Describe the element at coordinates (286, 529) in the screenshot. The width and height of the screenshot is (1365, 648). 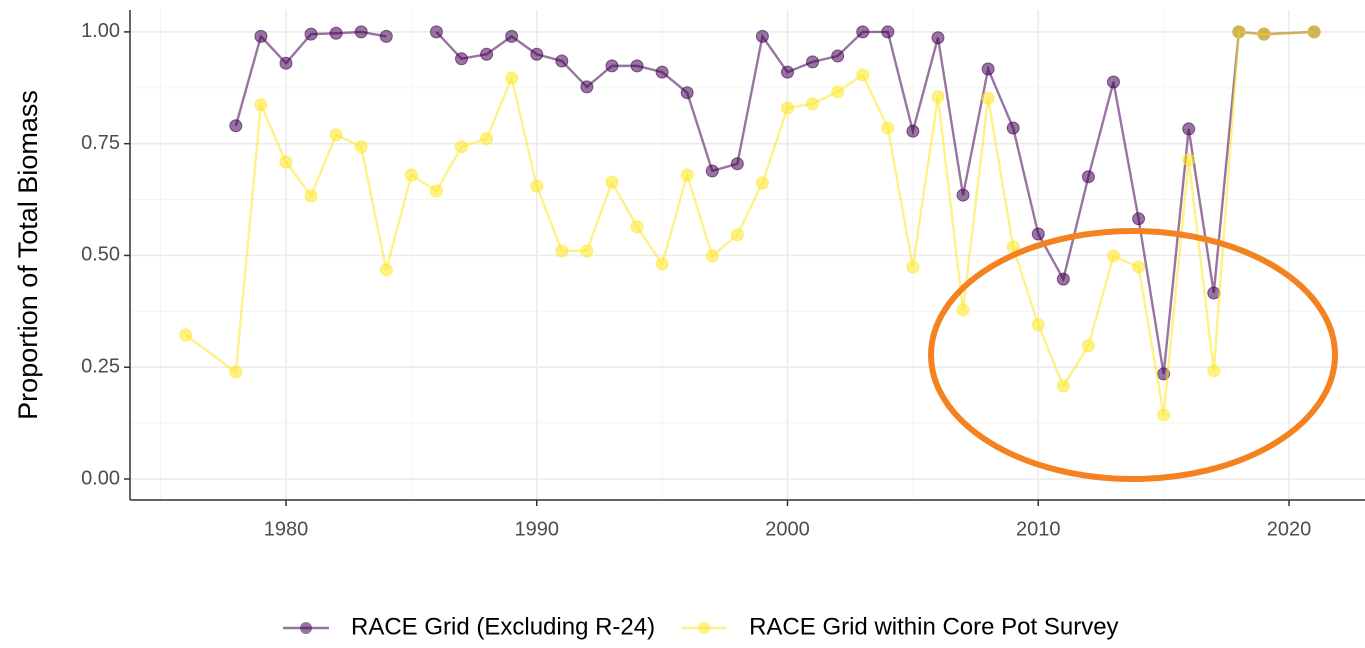
I see `x-tick-label: 1980` at that location.